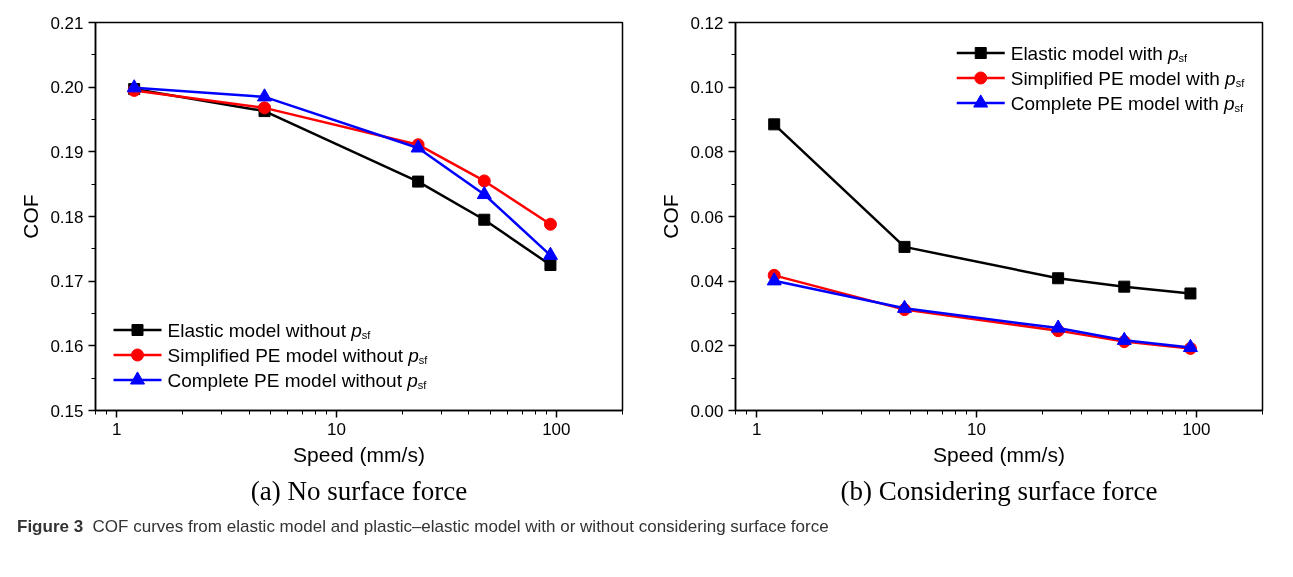  I want to click on y-tick-label: 0.12, so click(707, 23).